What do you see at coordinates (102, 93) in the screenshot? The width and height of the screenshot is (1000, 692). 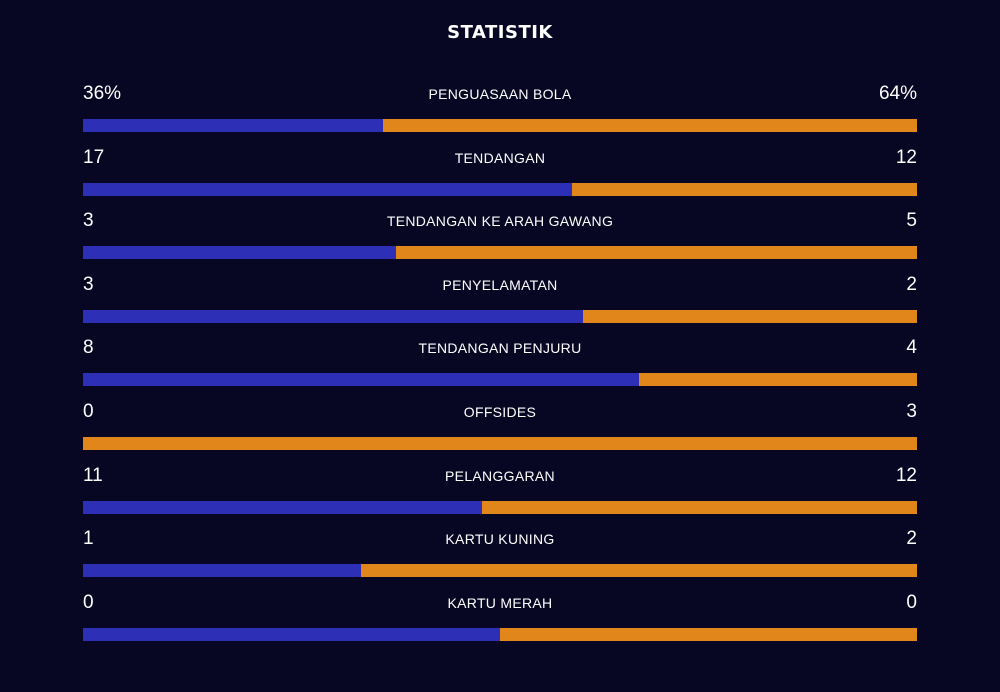 I see `home-value: 36%` at bounding box center [102, 93].